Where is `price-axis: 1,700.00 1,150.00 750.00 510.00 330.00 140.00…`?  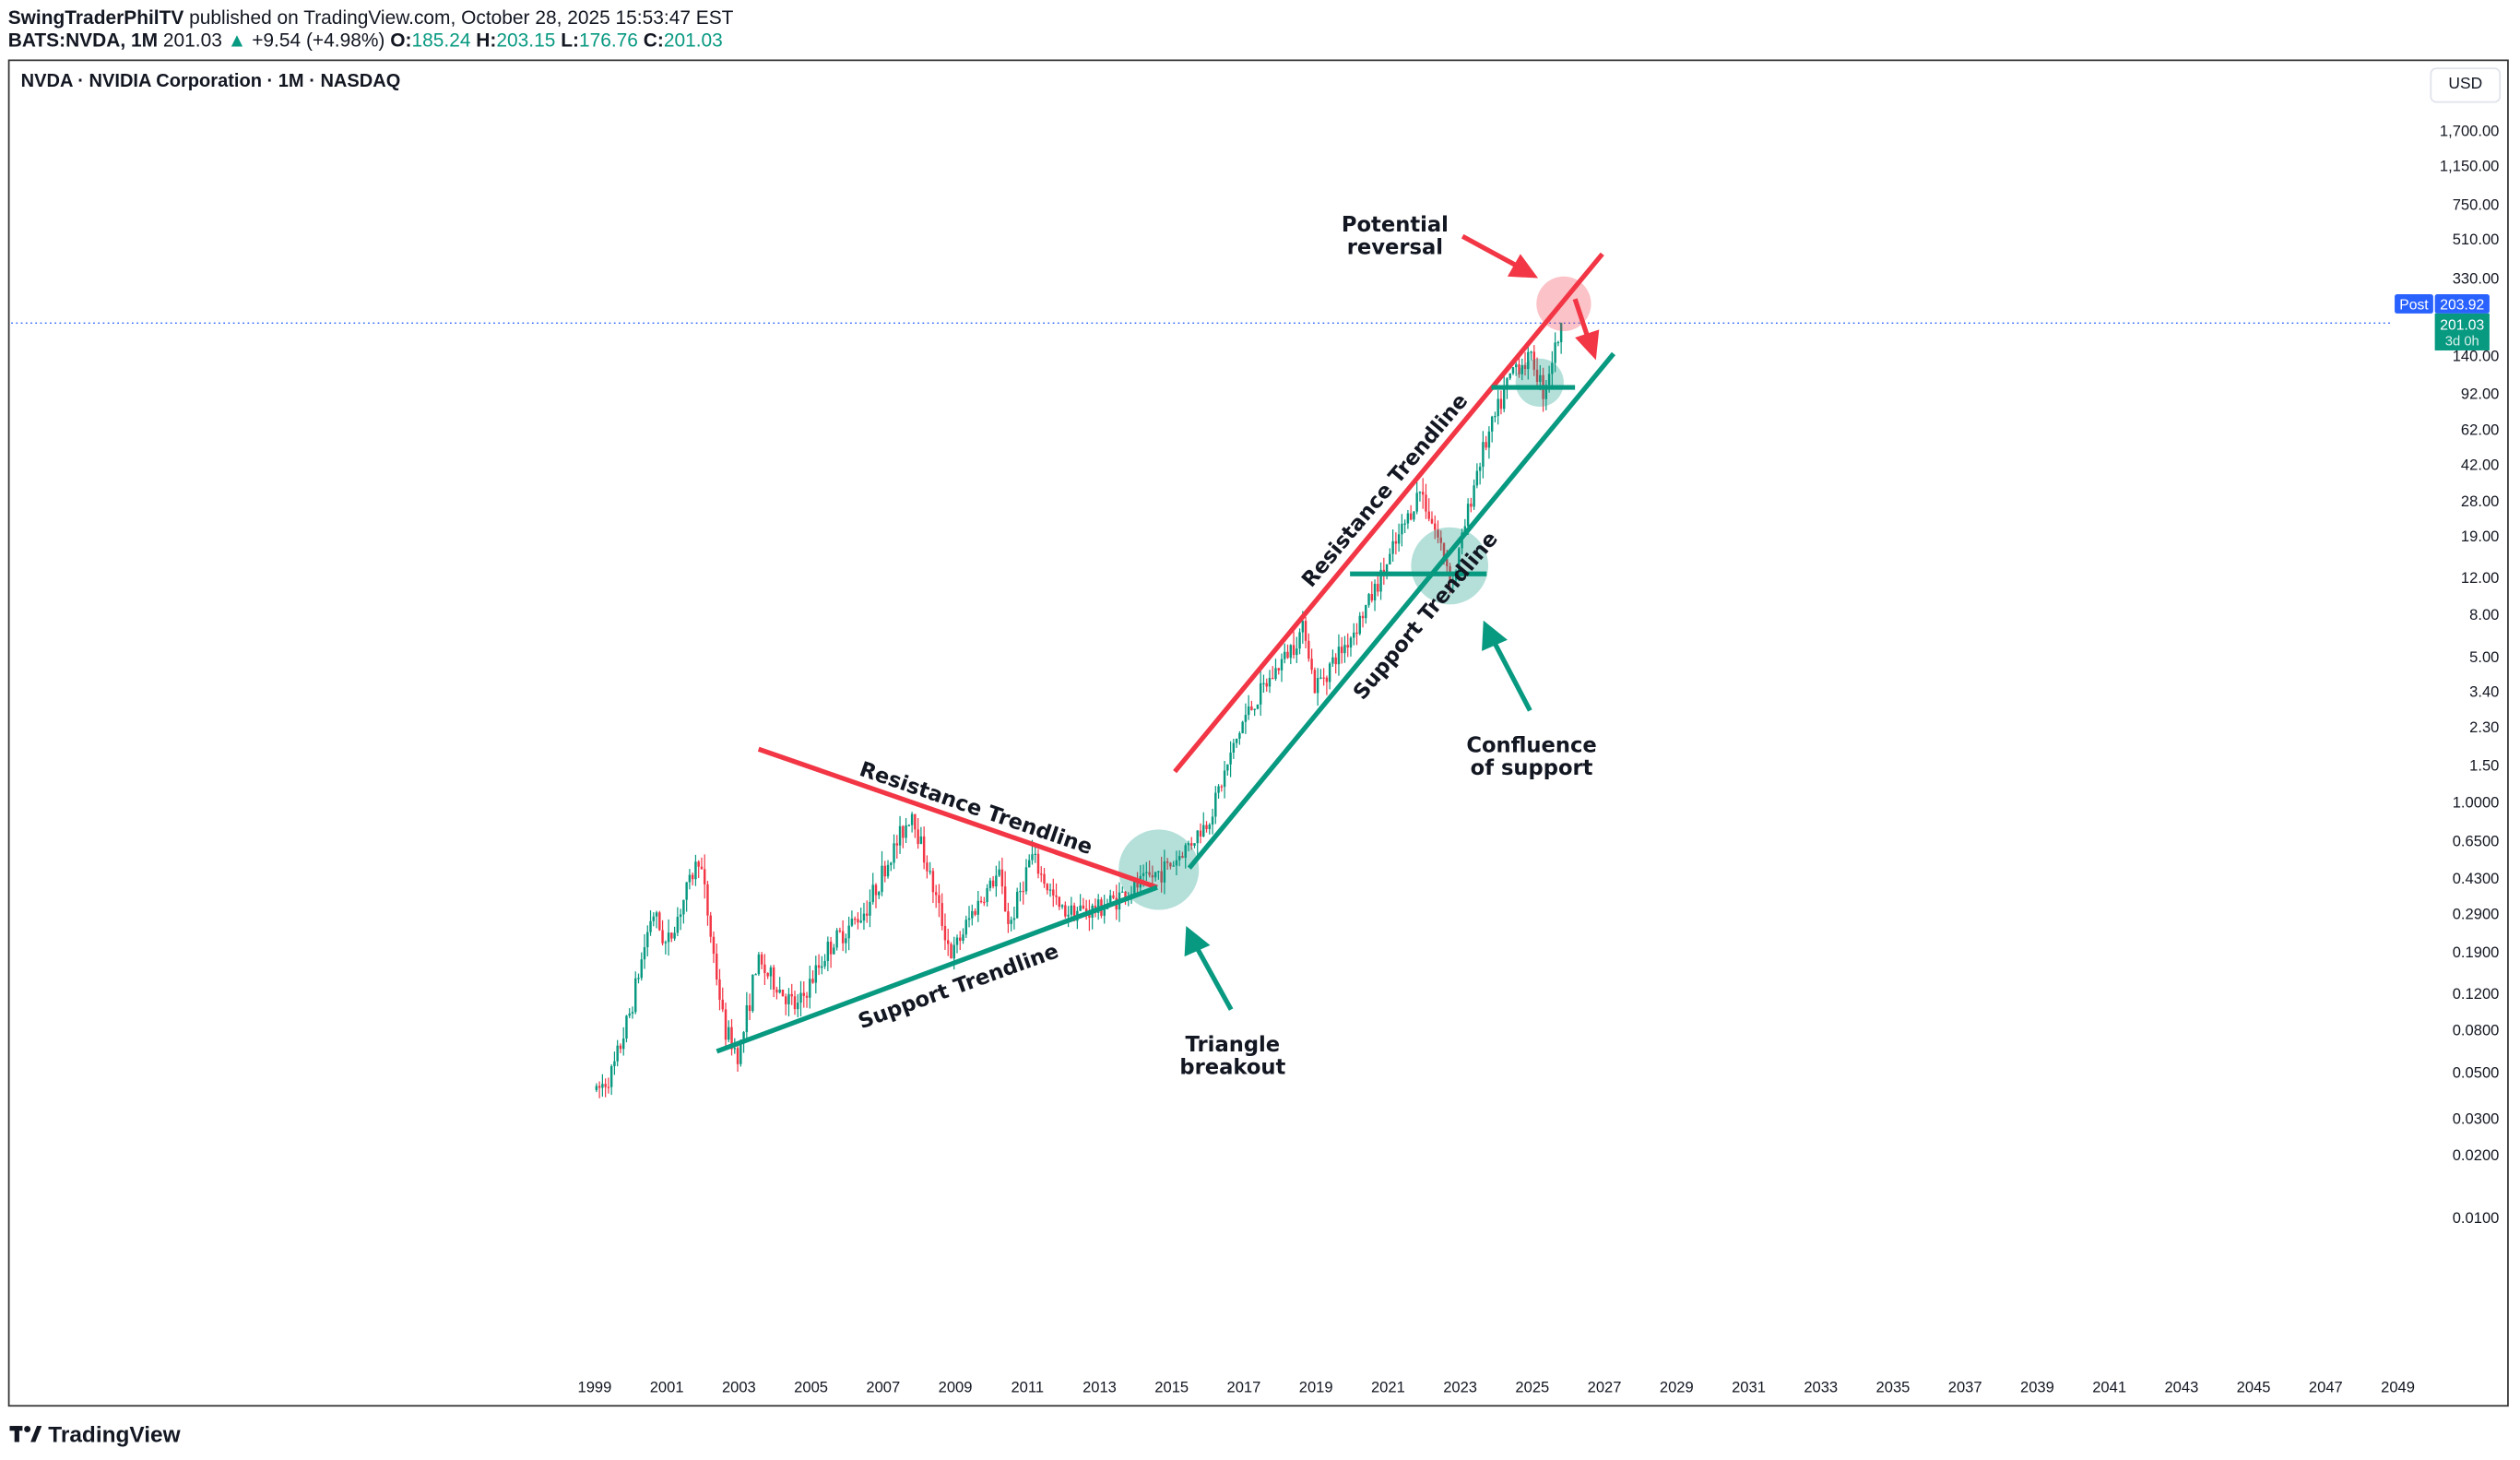
price-axis: 1,700.00 1,150.00 750.00 510.00 330.00 140.00… is located at coordinates (2469, 674).